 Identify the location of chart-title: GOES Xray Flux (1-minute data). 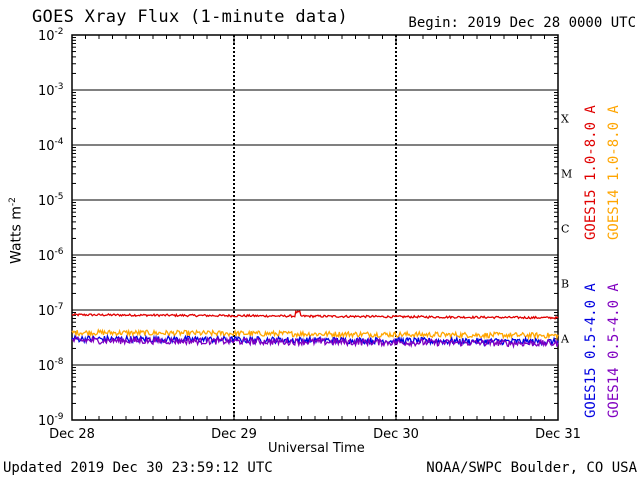
(190, 17).